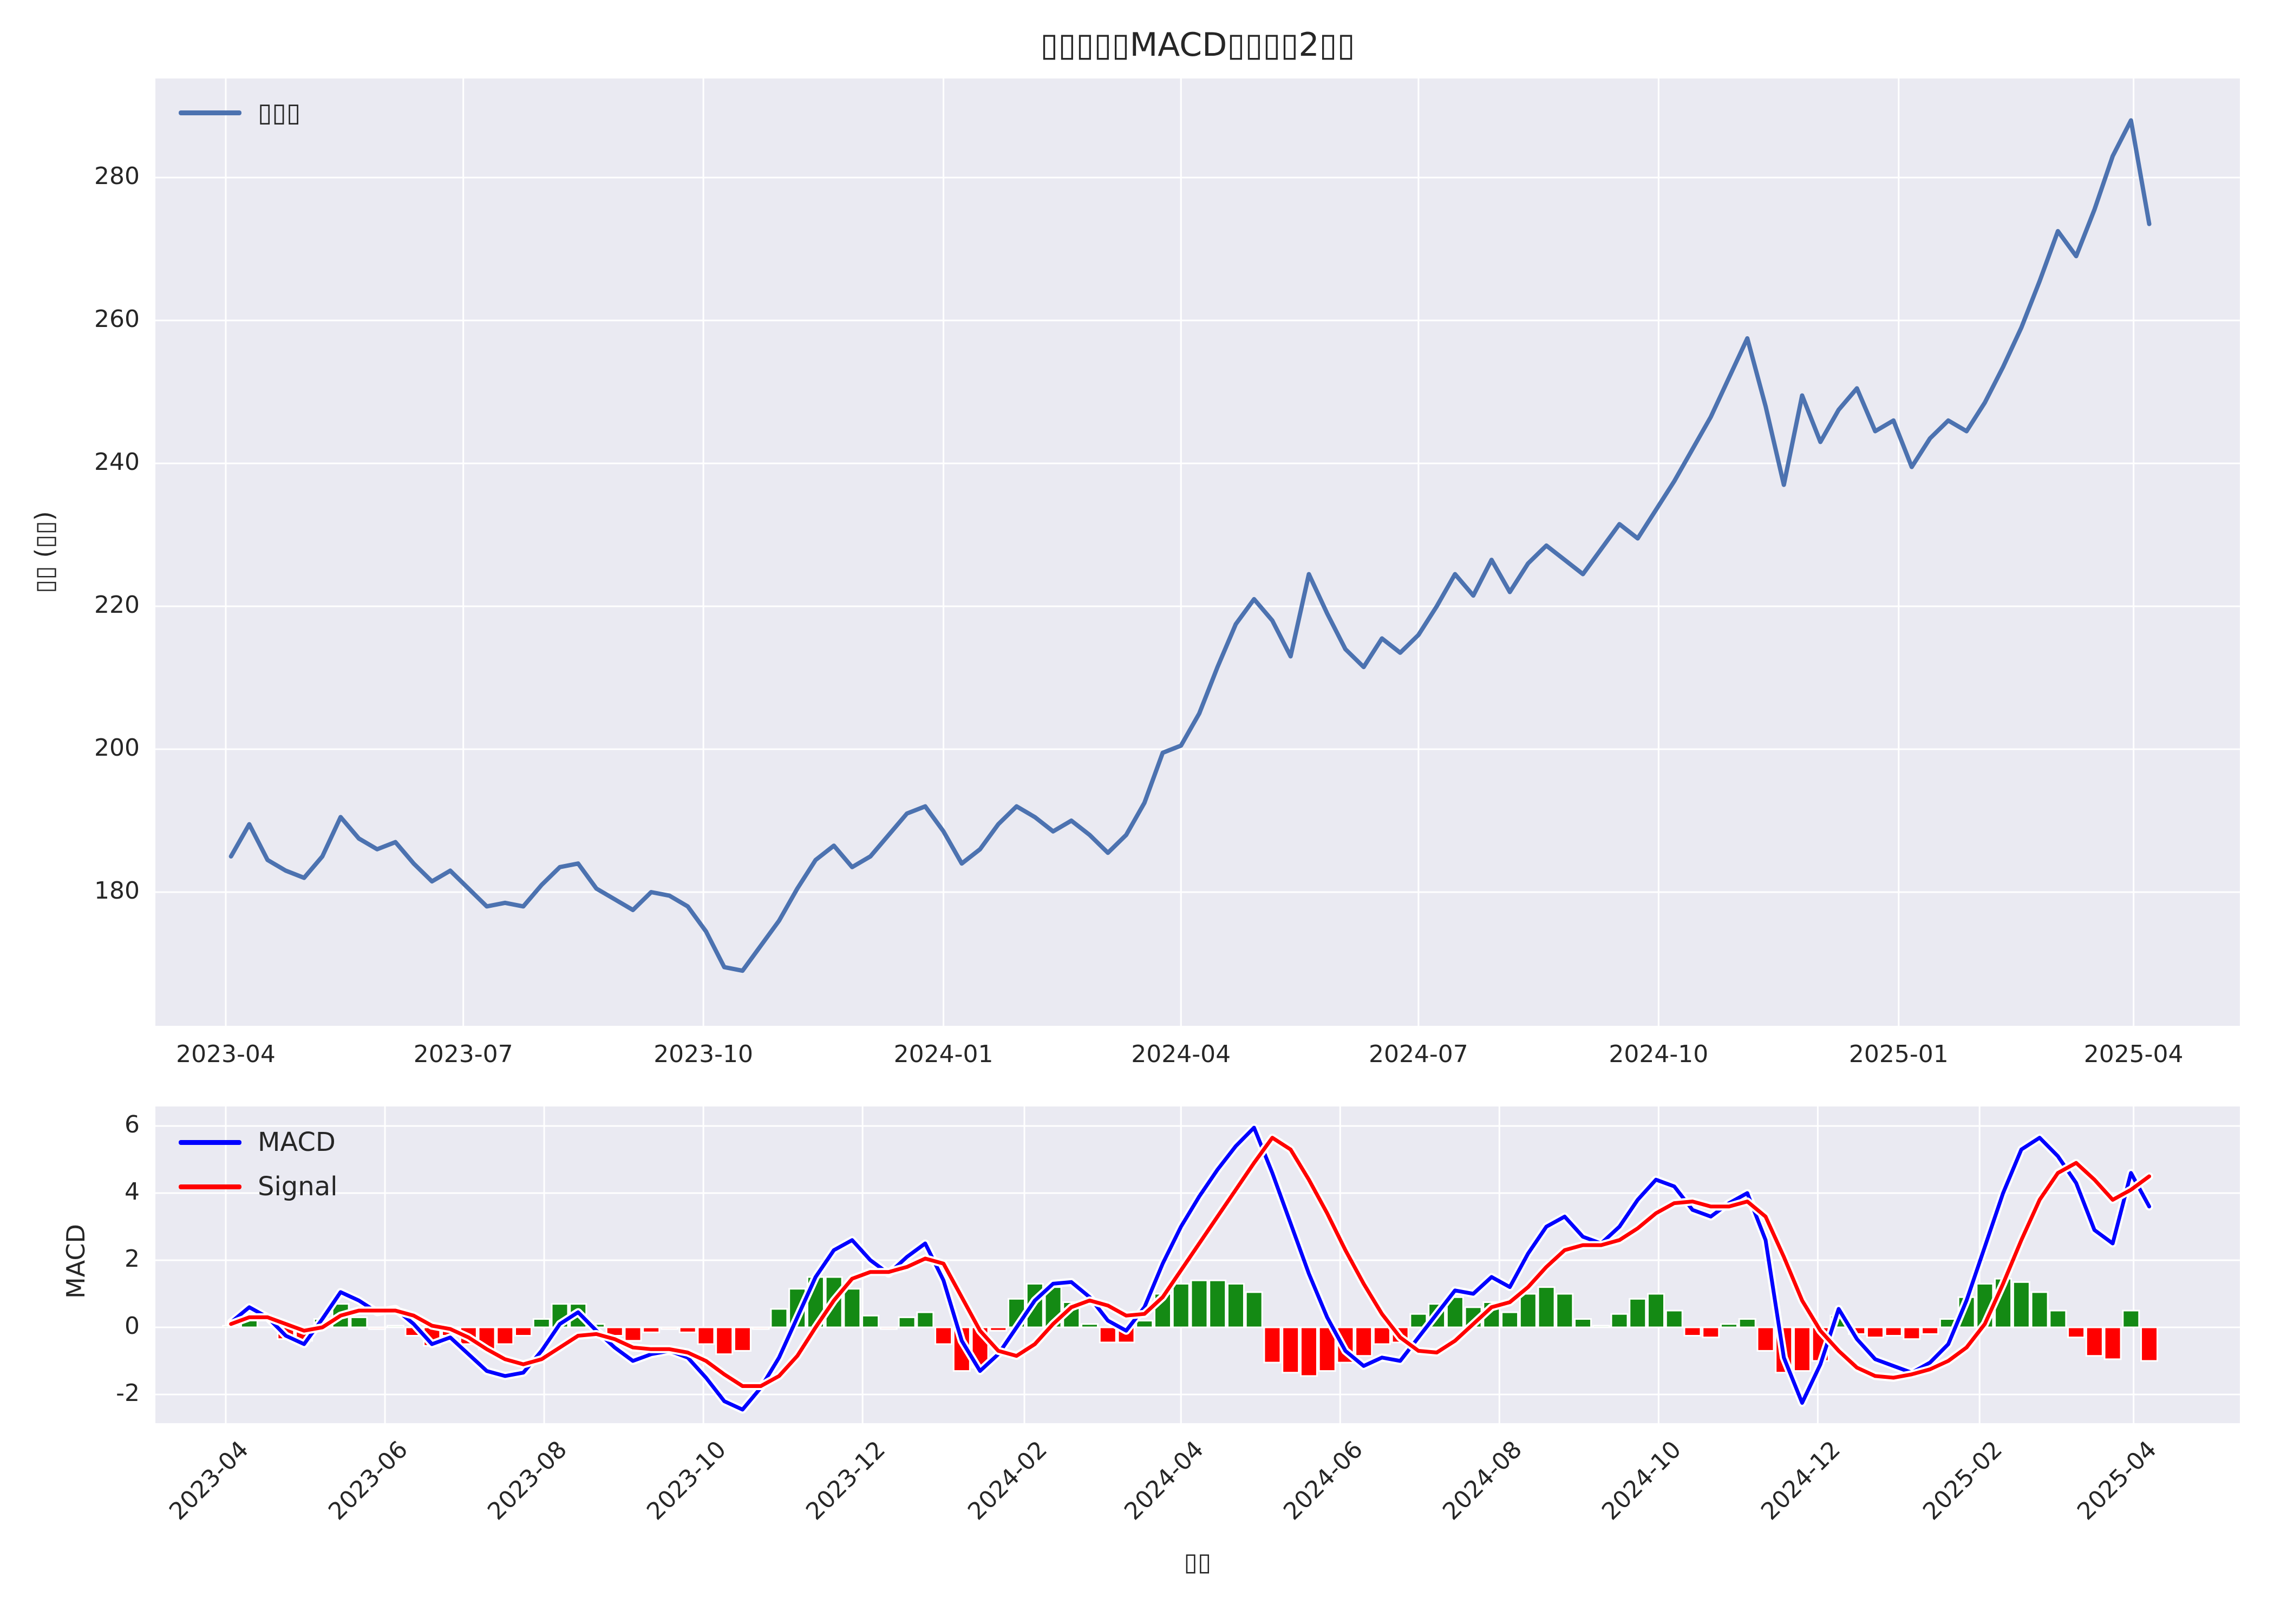 The width and height of the screenshot is (2274, 1624). Describe the element at coordinates (1181, 1054) in the screenshot. I see `price-x-tick-label: 2024-04` at that location.